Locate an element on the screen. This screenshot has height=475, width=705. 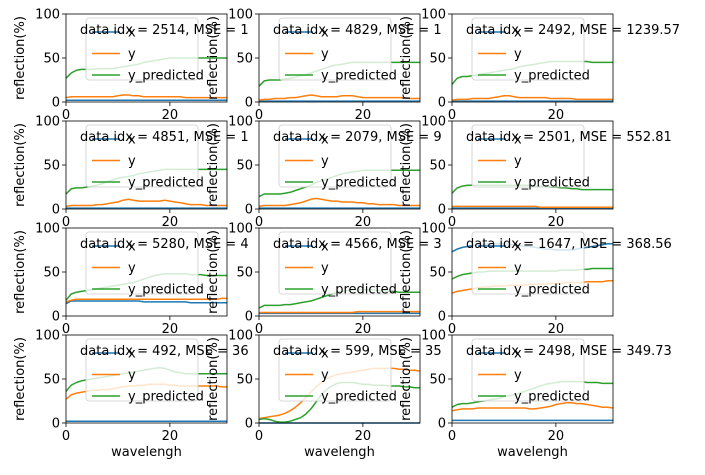
subplot-title: data idx = 4566, MSE = 3 is located at coordinates (357, 244).